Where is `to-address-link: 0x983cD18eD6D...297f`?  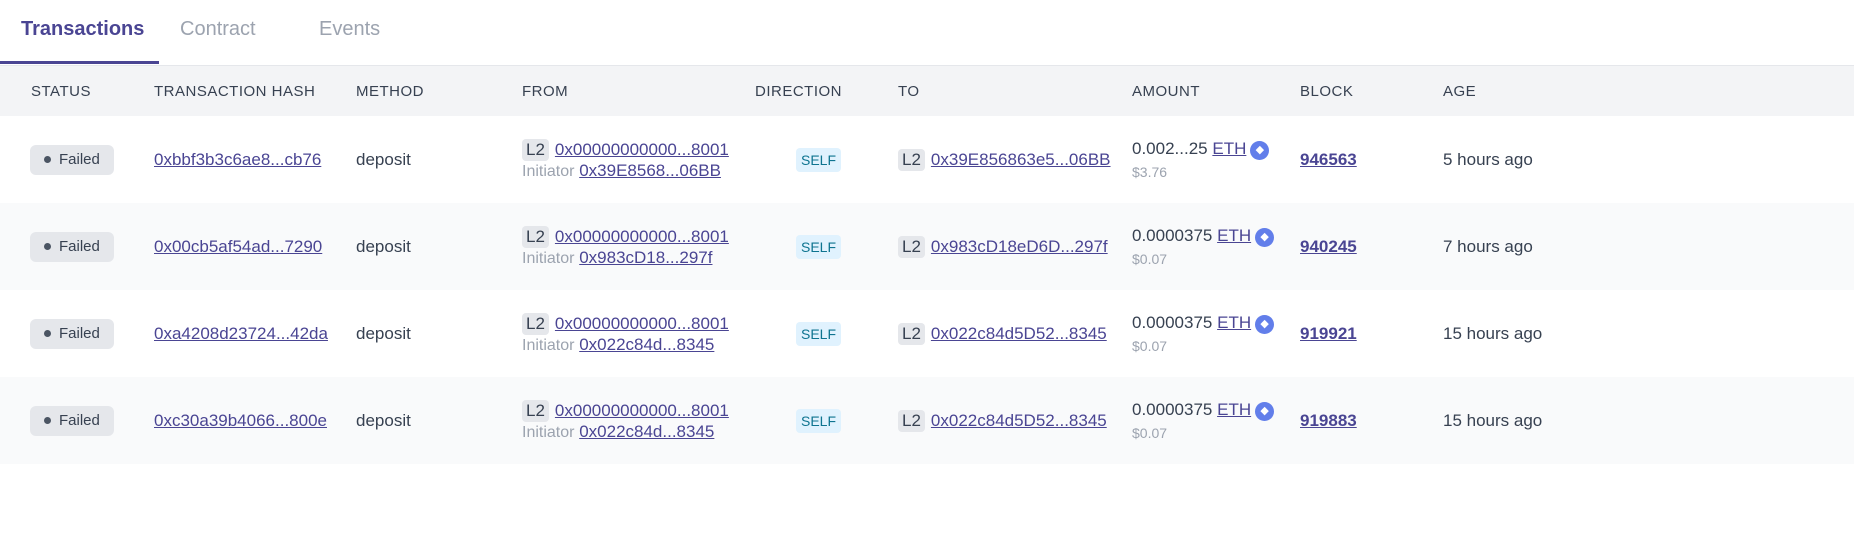
to-address-link: 0x983cD18eD6D...297f is located at coordinates (1019, 246).